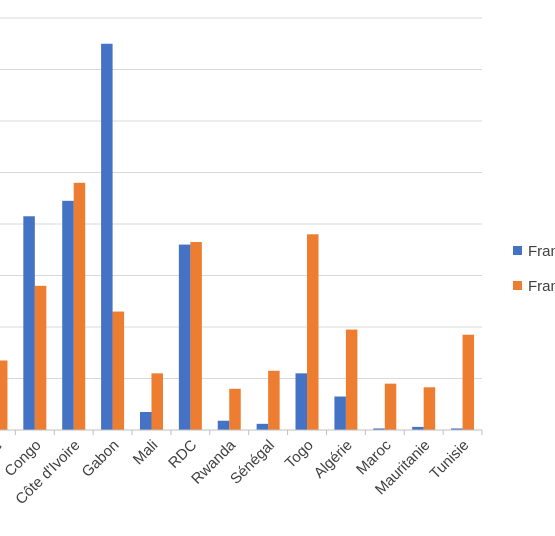 This screenshot has height=536, width=555. What do you see at coordinates (248, 432) in the screenshot?
I see `x-axis-ticks` at bounding box center [248, 432].